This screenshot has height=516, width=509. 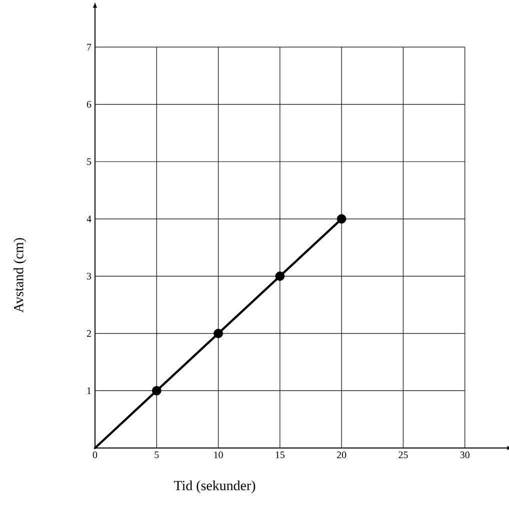 What do you see at coordinates (95, 455) in the screenshot?
I see `x-tick-label: 0` at bounding box center [95, 455].